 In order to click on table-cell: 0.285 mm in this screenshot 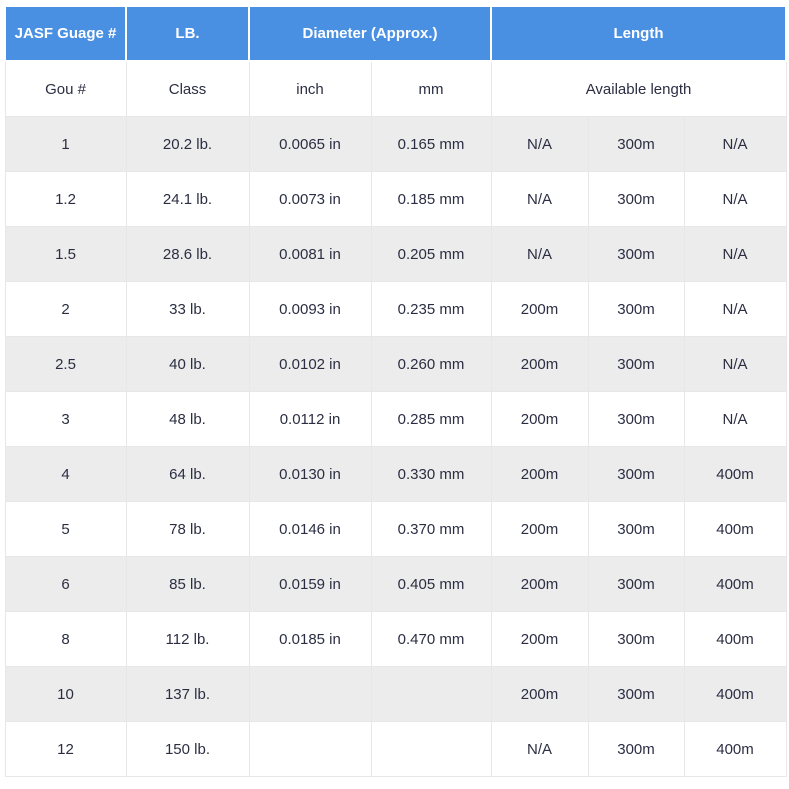, I will do `click(431, 419)`.